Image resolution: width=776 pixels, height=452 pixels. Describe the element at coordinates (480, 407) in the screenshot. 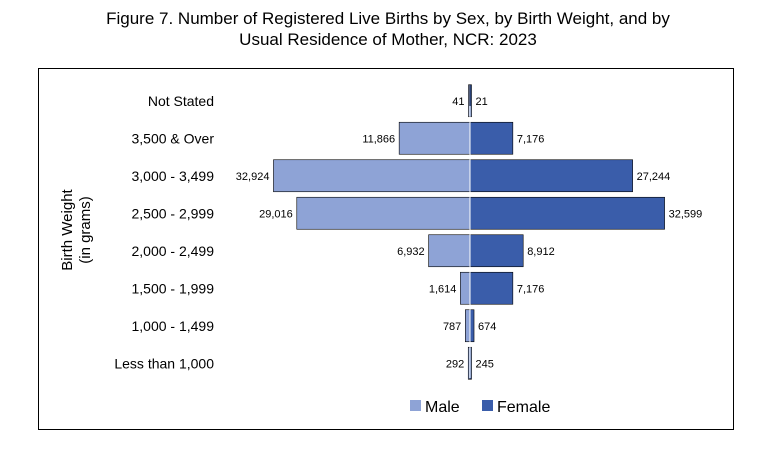

I see `legend: Male Female` at that location.